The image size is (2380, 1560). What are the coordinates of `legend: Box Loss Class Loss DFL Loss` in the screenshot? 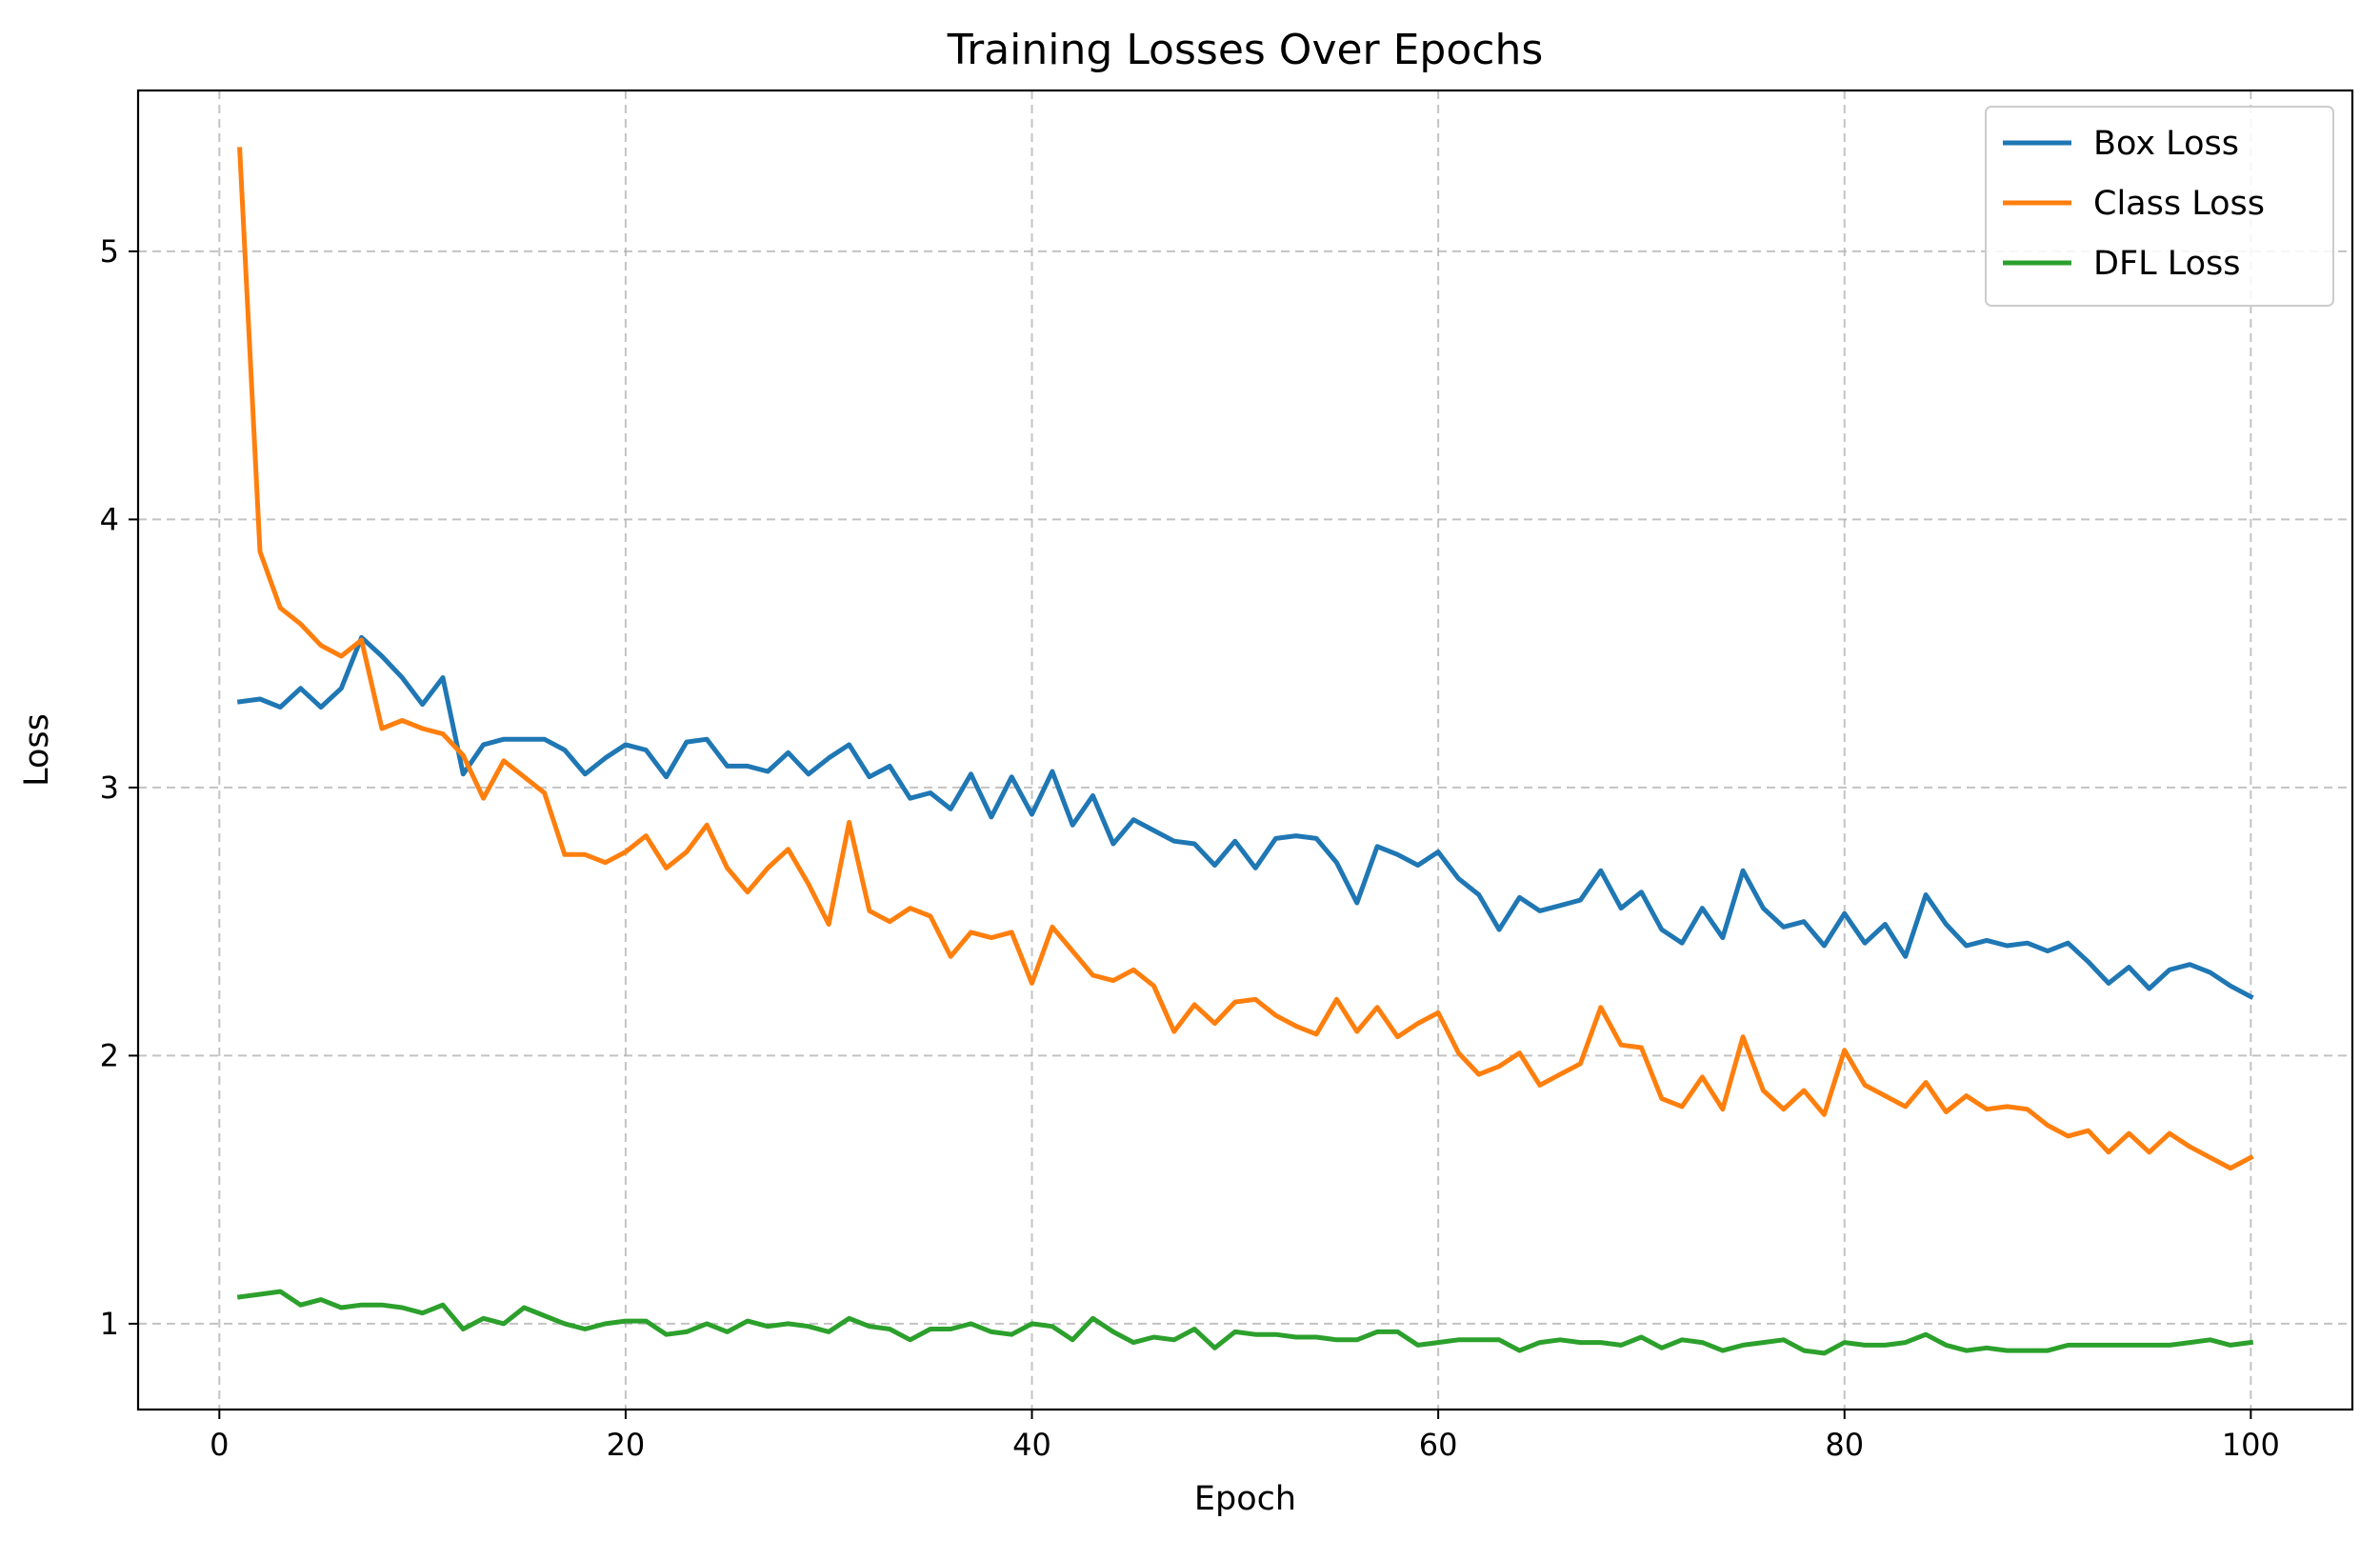 It's located at (2159, 206).